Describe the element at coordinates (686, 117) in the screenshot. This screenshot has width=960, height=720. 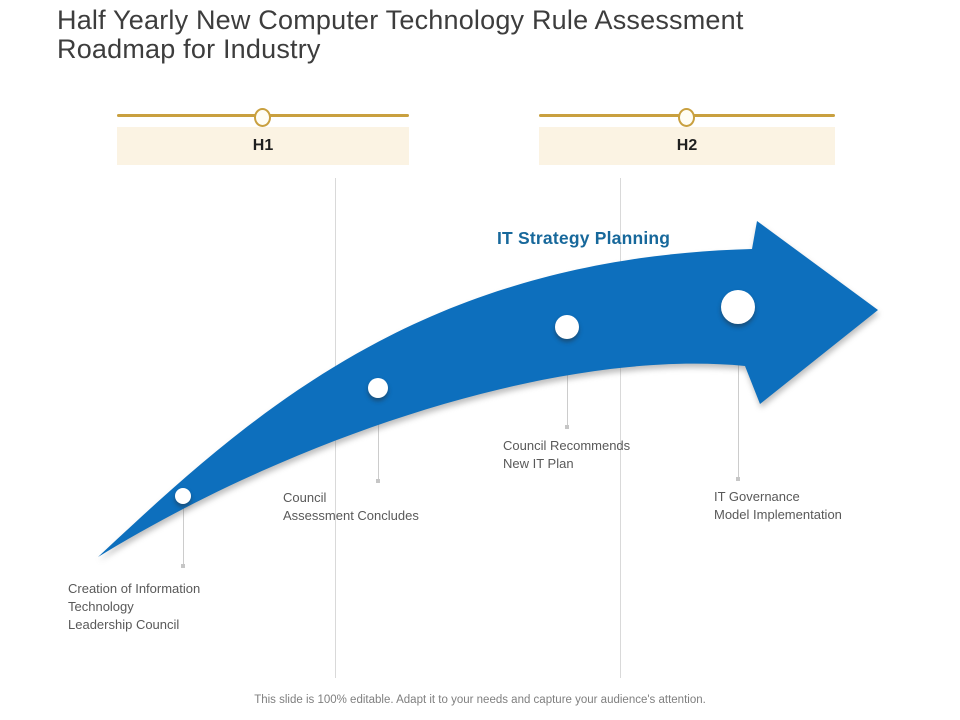
I see `h2-timeline-marker-icon` at that location.